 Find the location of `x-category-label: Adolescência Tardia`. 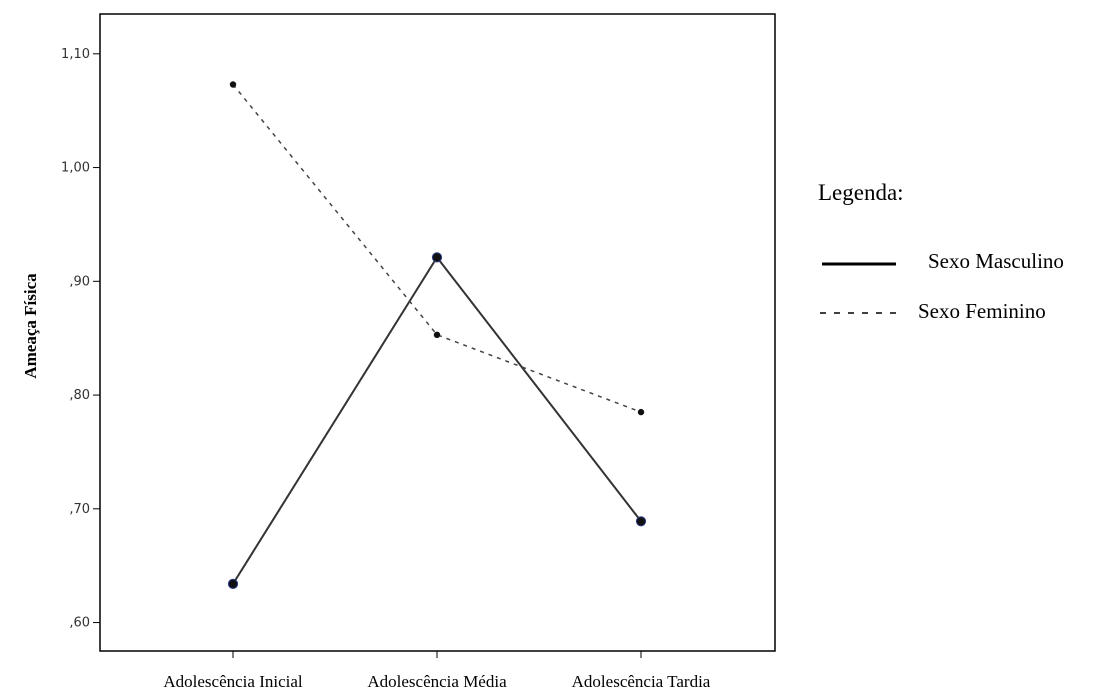

x-category-label: Adolescência Tardia is located at coordinates (641, 681).